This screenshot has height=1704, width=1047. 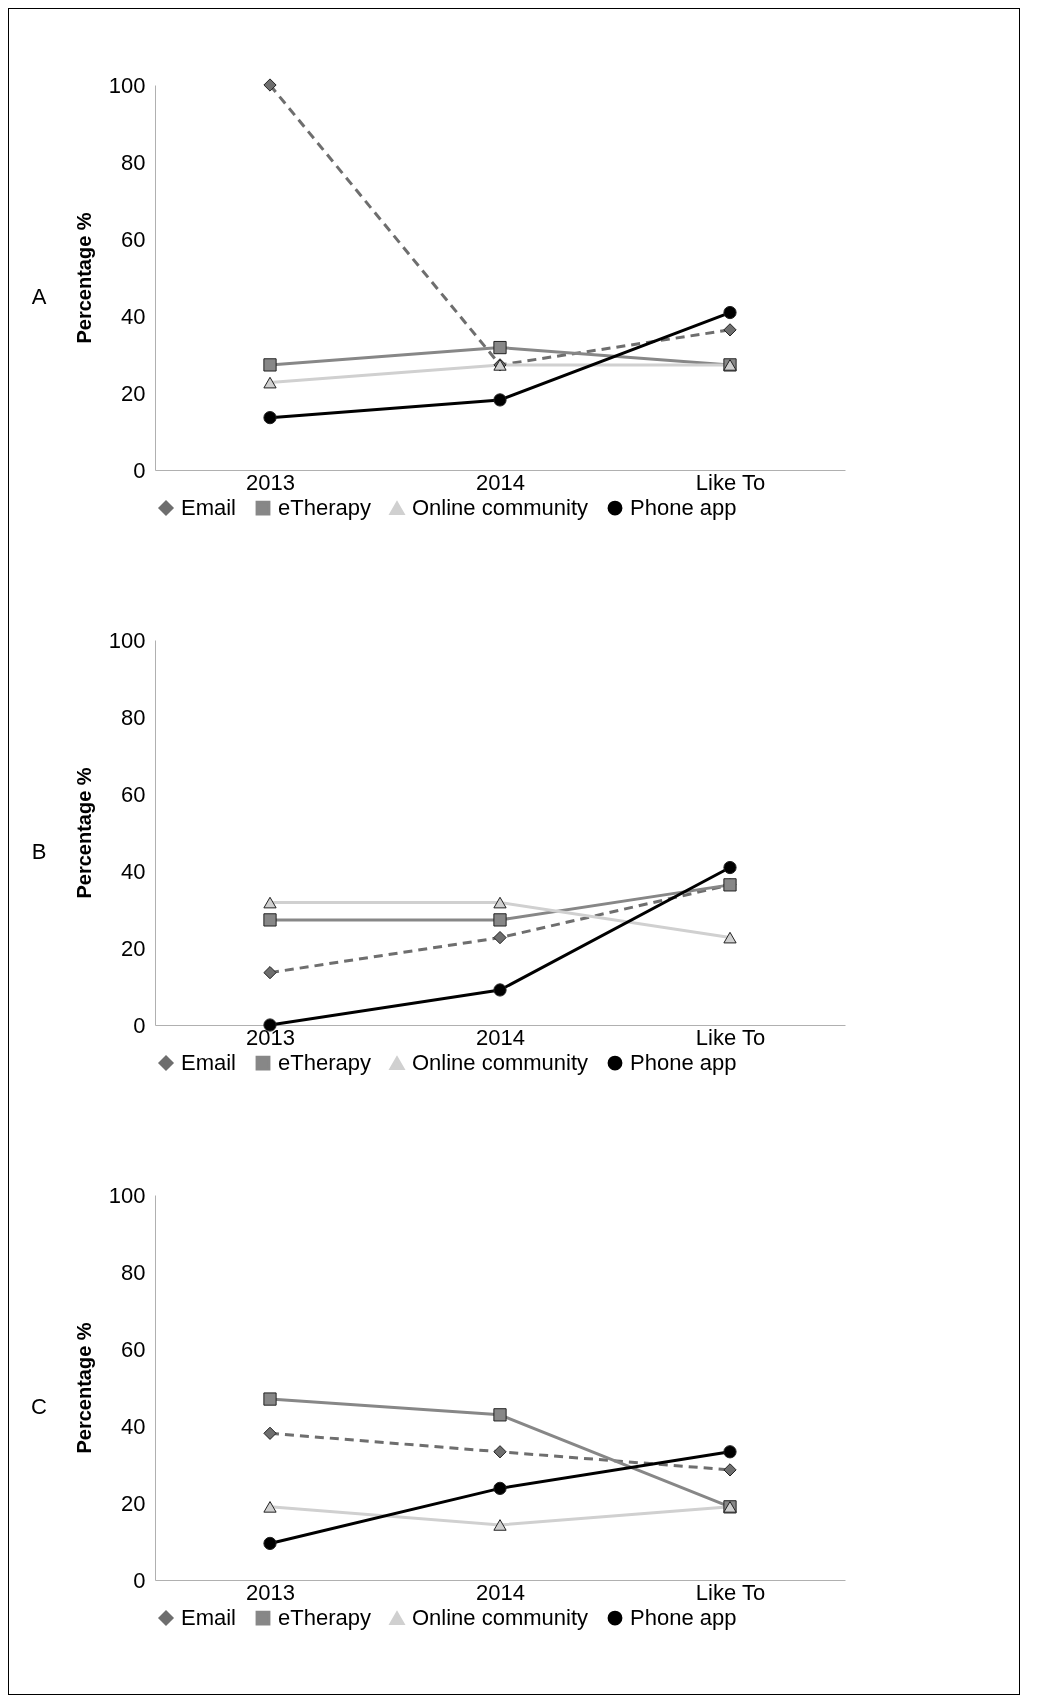 I want to click on text: B, so click(x=39, y=851).